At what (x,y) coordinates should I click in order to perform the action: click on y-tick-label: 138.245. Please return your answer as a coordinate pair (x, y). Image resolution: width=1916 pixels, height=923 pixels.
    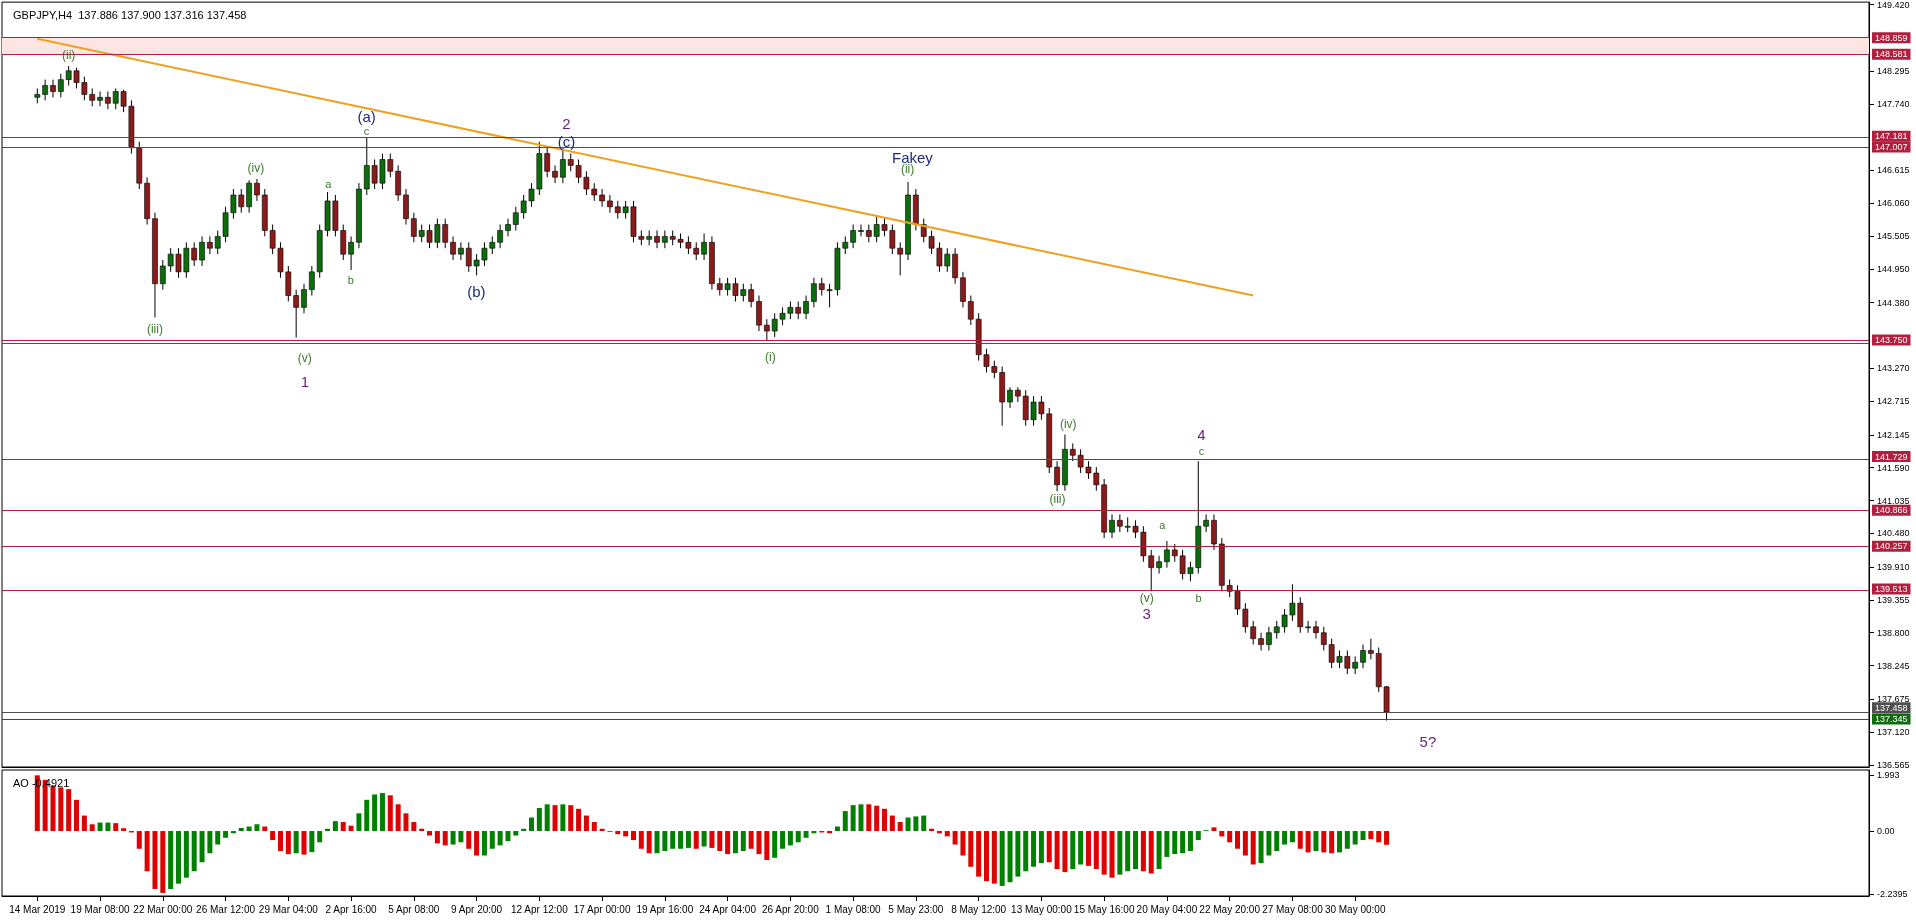
    Looking at the image, I should click on (1893, 665).